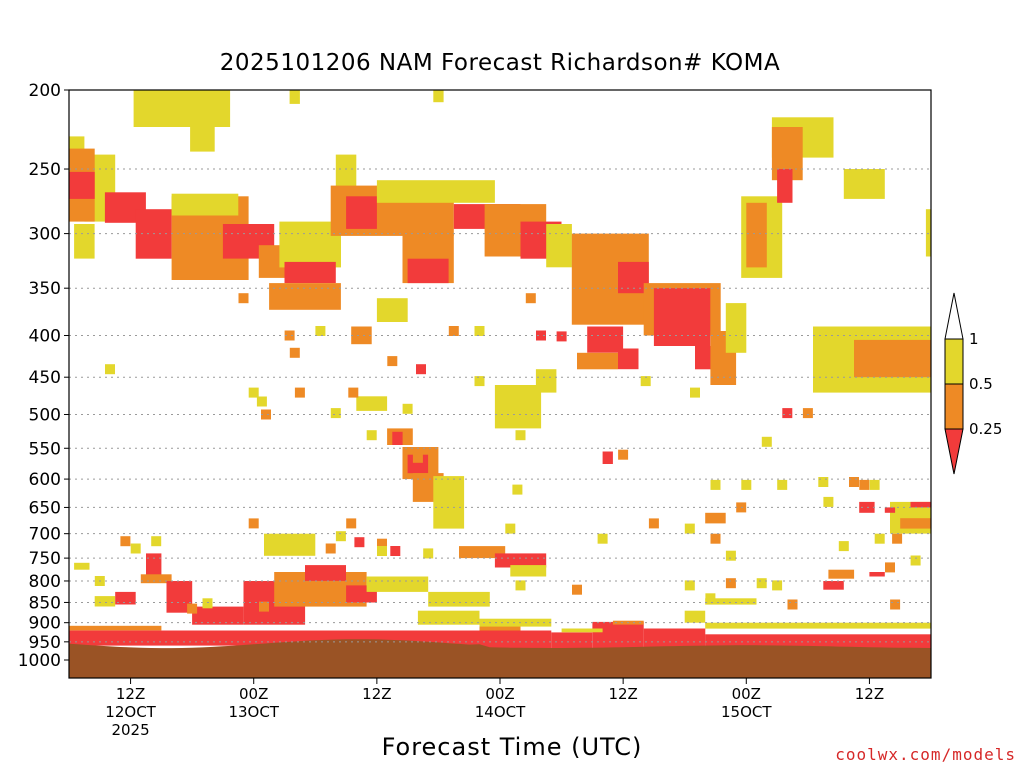 This screenshot has height=768, width=1024. I want to click on xtick-label-2-0: 12Z, so click(376, 694).